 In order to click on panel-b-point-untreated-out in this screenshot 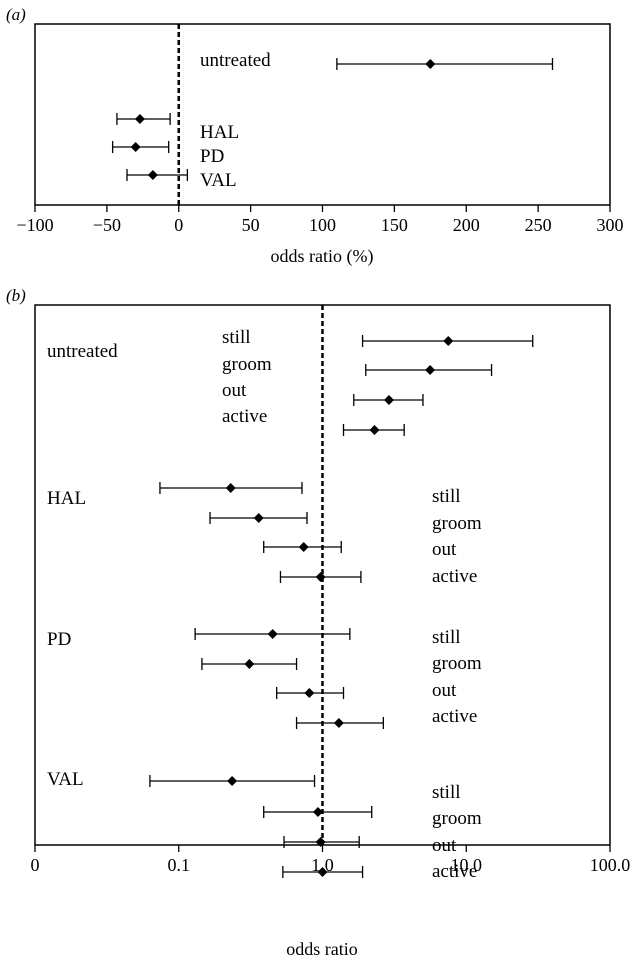, I will do `click(388, 400)`.